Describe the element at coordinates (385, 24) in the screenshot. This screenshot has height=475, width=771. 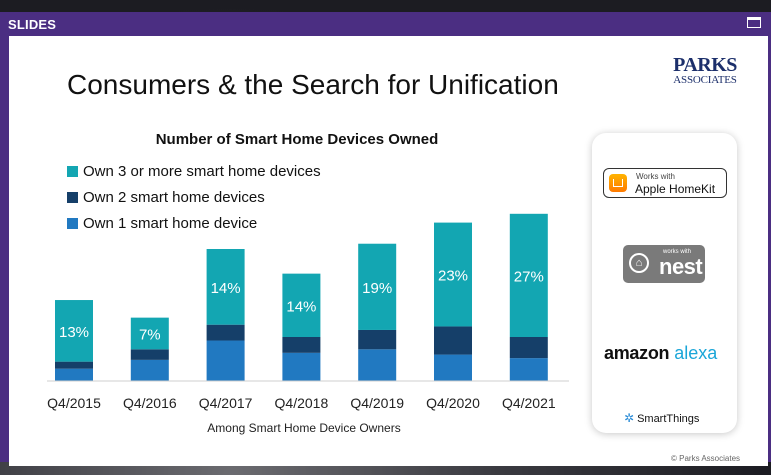
I see `window-titlebar: SLIDES` at that location.